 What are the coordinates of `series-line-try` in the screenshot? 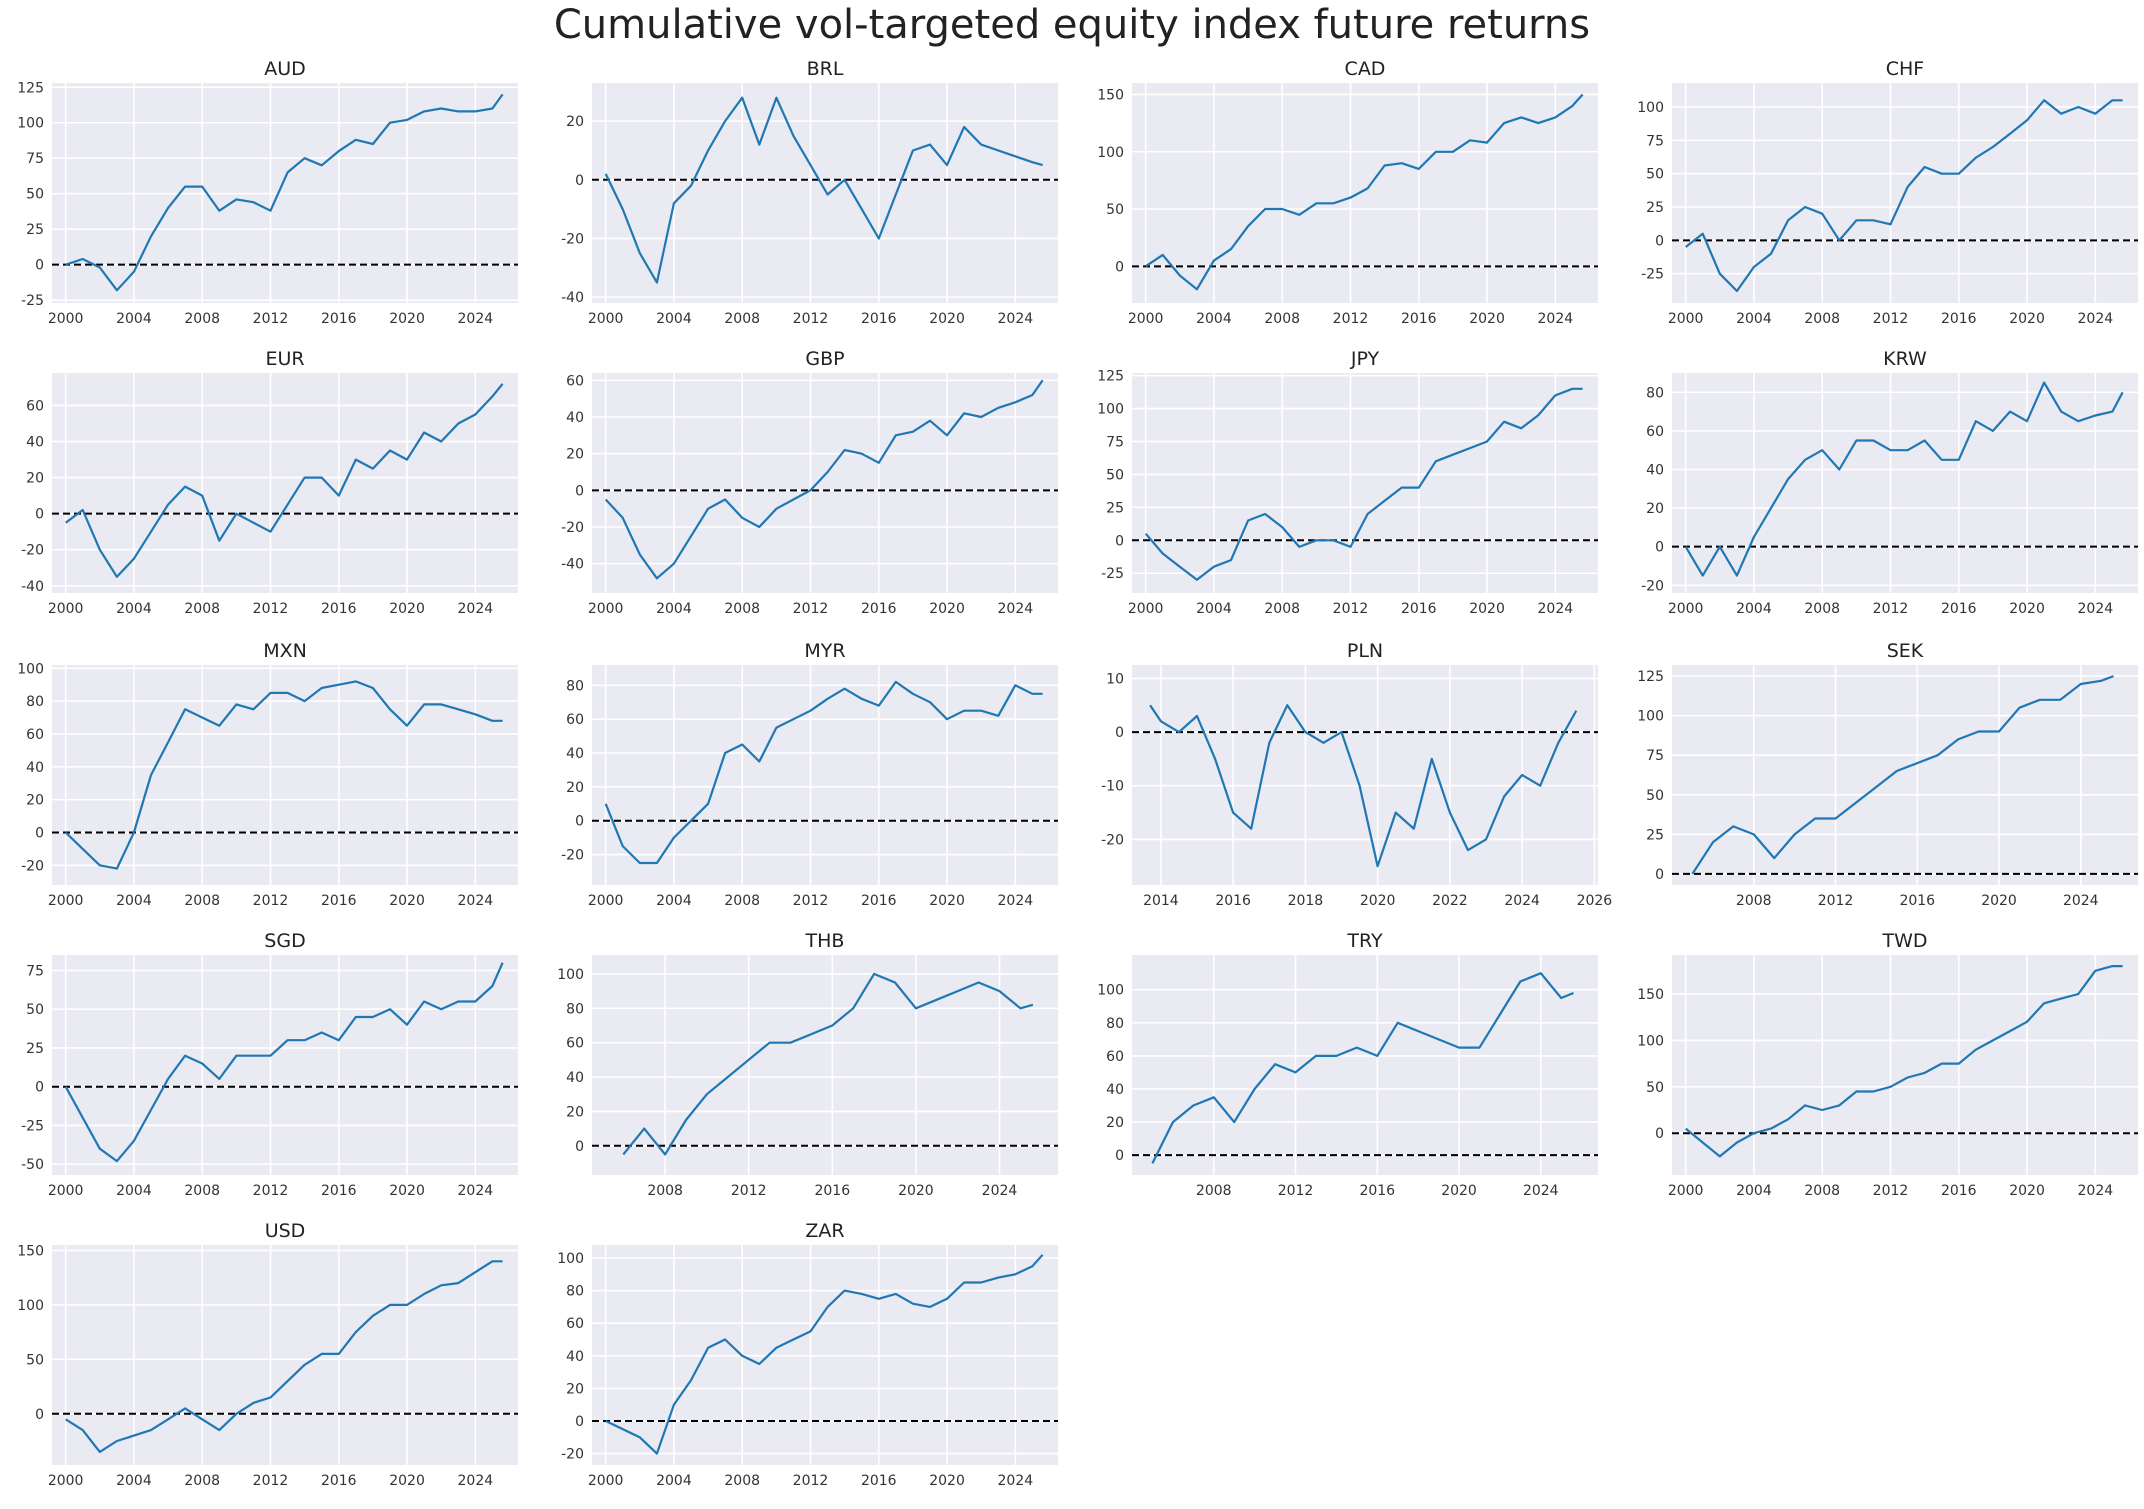 It's located at (1362, 1068).